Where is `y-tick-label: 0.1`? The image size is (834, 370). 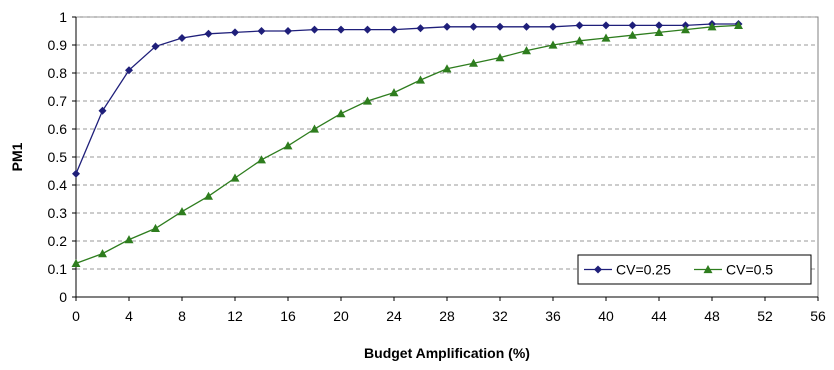 y-tick-label: 0.1 is located at coordinates (58, 269).